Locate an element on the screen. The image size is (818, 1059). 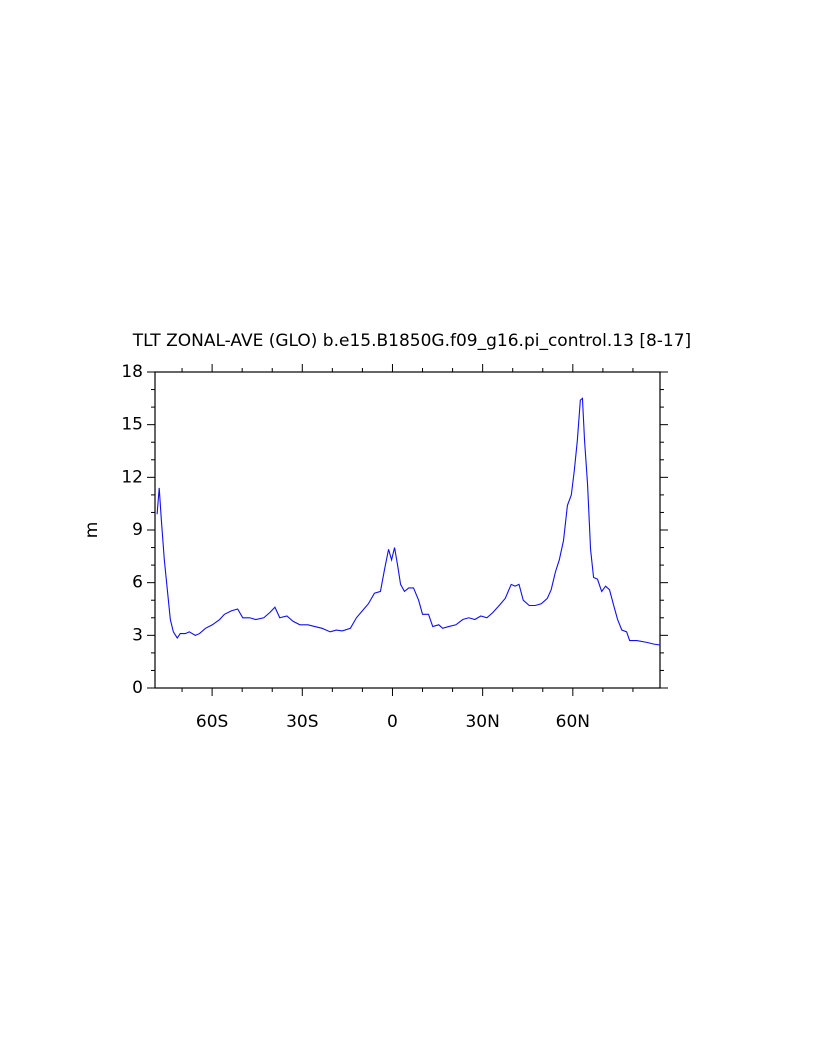
y-axis-label: m is located at coordinates (92, 530).